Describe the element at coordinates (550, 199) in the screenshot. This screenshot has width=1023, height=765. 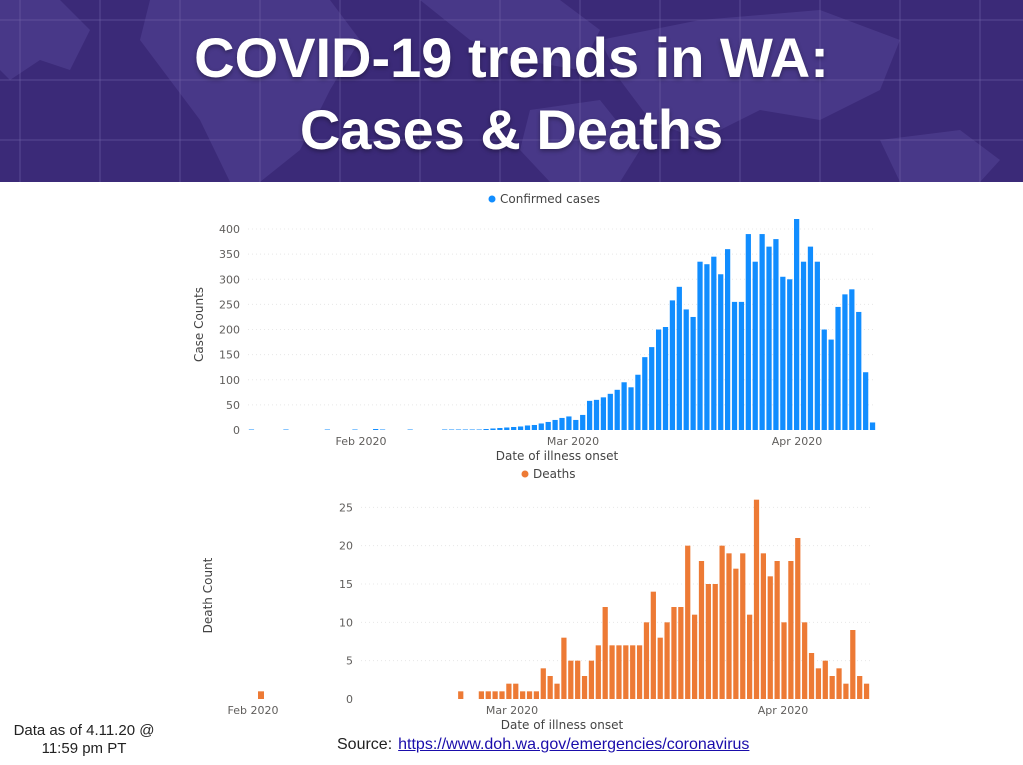
I see `legend-label: Confirmed cases` at that location.